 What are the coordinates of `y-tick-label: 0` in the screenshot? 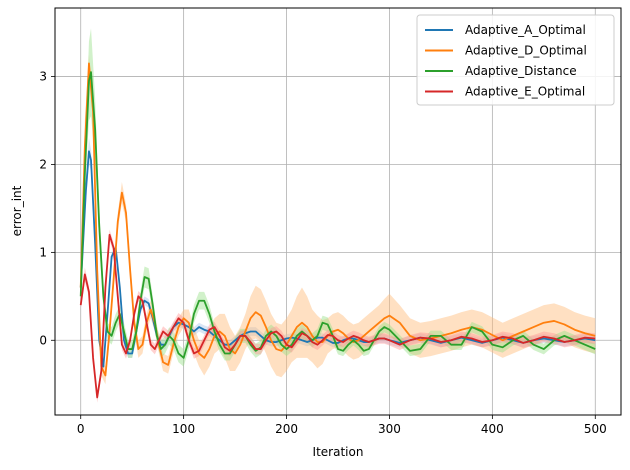 It's located at (43, 340).